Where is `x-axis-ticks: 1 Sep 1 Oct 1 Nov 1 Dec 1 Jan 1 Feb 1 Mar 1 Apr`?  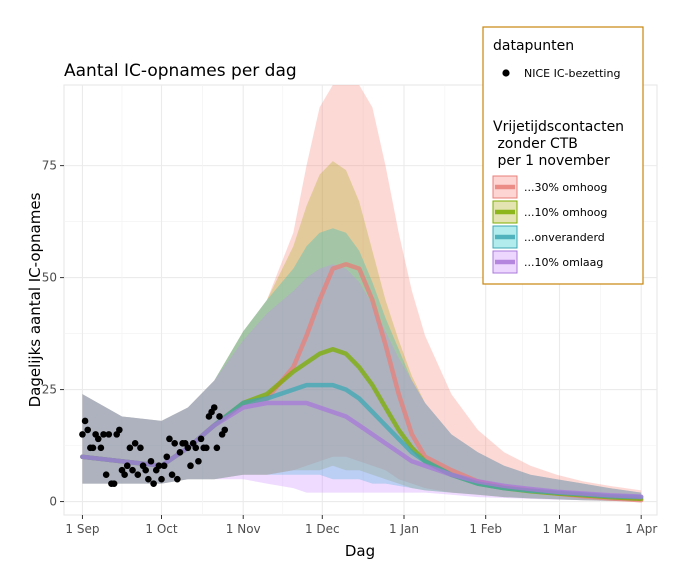
x-axis-ticks: 1 Sep 1 Oct 1 Nov 1 Dec 1 Jan 1 Feb 1 Mar 1 Apr is located at coordinates (361, 525).